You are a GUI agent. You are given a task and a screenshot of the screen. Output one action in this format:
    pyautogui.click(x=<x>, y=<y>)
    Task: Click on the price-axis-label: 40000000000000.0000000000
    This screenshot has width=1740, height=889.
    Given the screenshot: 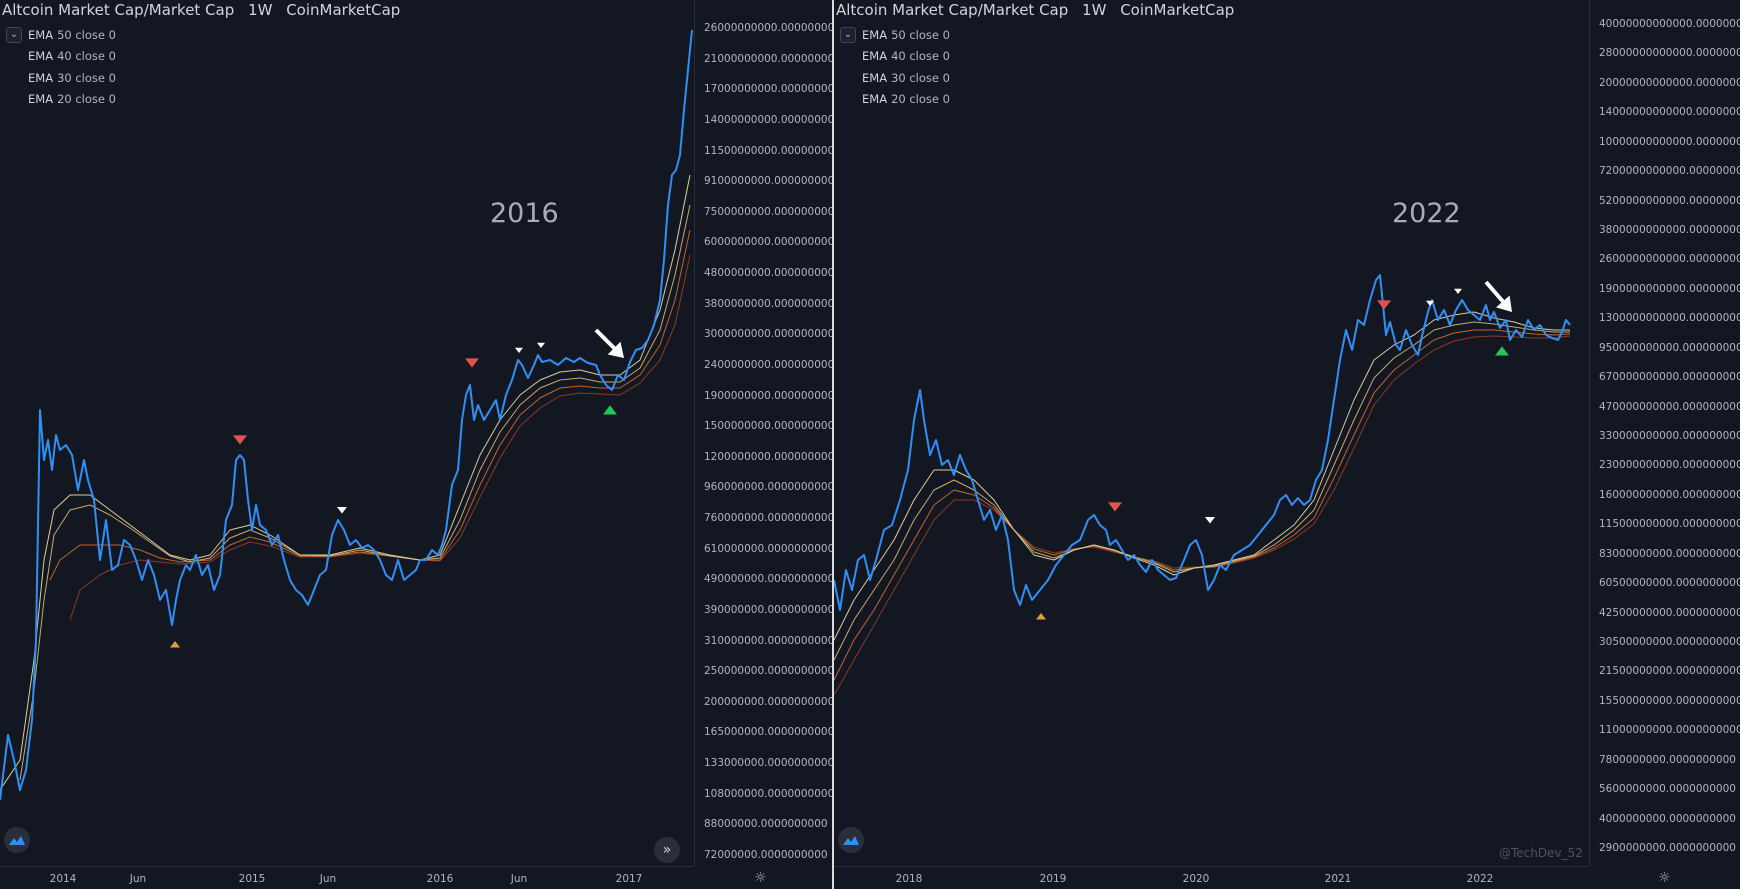 What is the action you would take?
    pyautogui.click(x=1669, y=24)
    